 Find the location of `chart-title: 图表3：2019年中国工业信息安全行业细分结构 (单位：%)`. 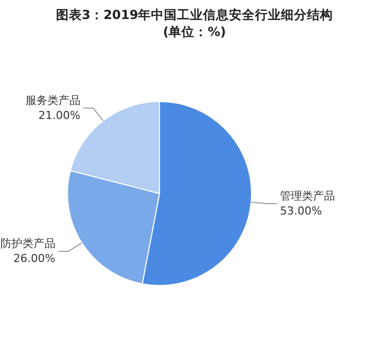

chart-title: 图表3：2019年中国工业信息安全行业细分结构 (单位：%) is located at coordinates (194, 23).